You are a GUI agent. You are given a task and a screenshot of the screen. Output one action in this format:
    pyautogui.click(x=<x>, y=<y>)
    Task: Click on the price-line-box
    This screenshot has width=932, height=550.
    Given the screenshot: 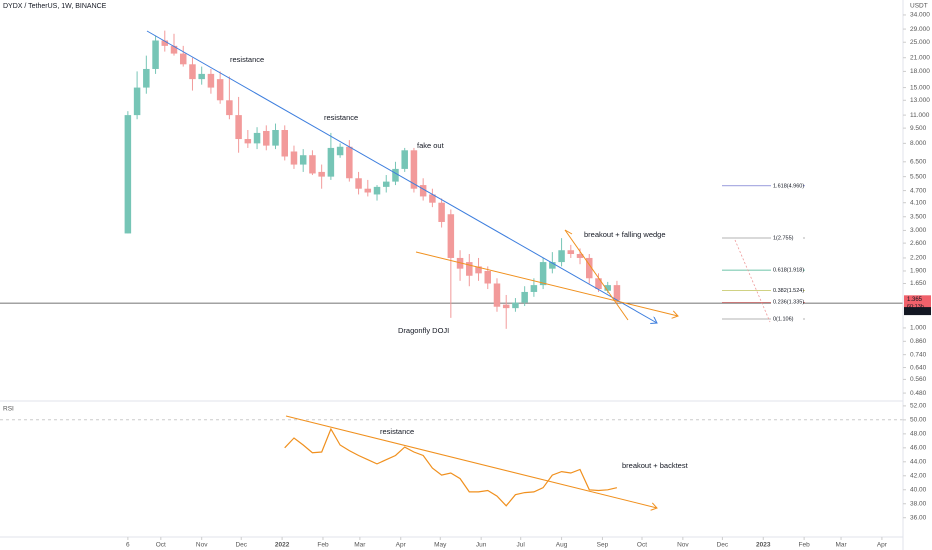 What is the action you would take?
    pyautogui.click(x=917, y=311)
    